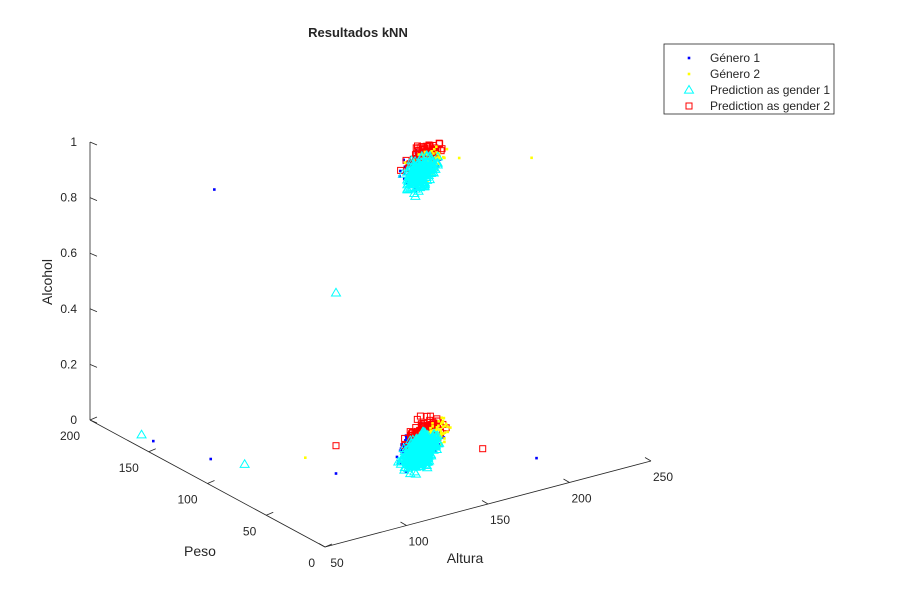 Image resolution: width=902 pixels, height=613 pixels. I want to click on y-tick-label: 150, so click(129, 468).